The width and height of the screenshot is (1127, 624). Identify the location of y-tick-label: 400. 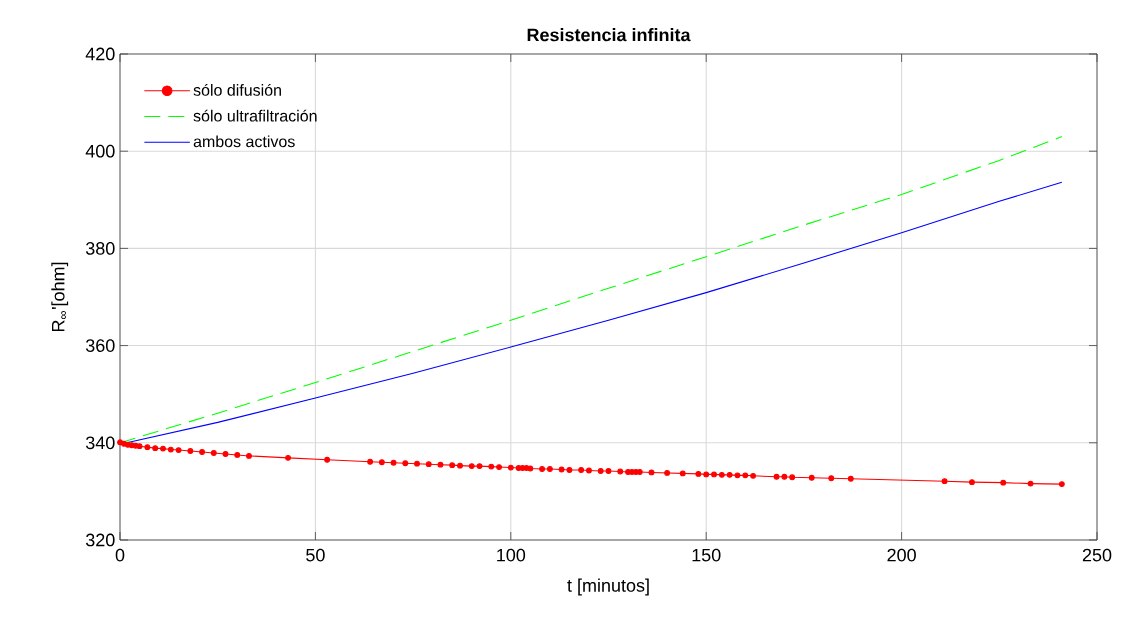
(100, 151).